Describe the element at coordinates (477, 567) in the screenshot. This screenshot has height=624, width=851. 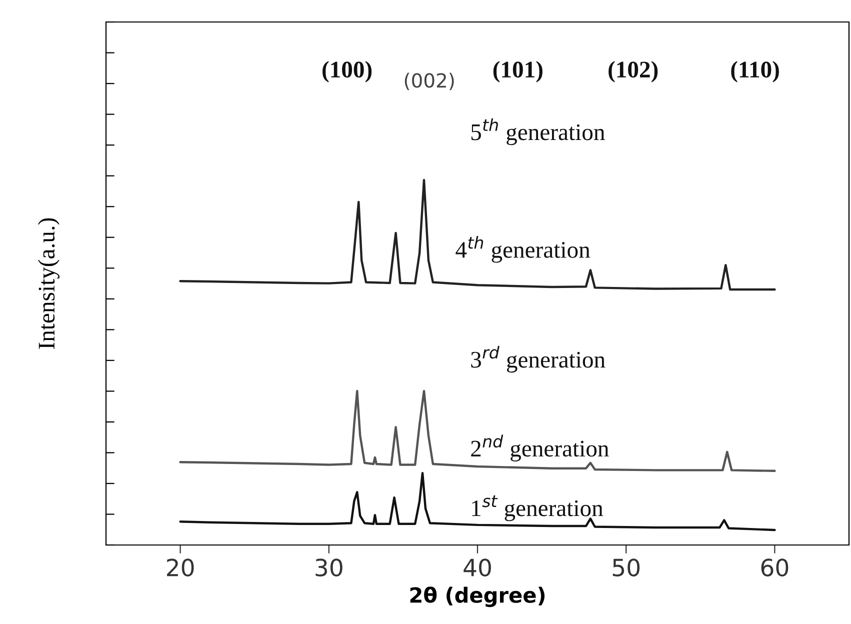
I see `x-tick-label: 40` at that location.